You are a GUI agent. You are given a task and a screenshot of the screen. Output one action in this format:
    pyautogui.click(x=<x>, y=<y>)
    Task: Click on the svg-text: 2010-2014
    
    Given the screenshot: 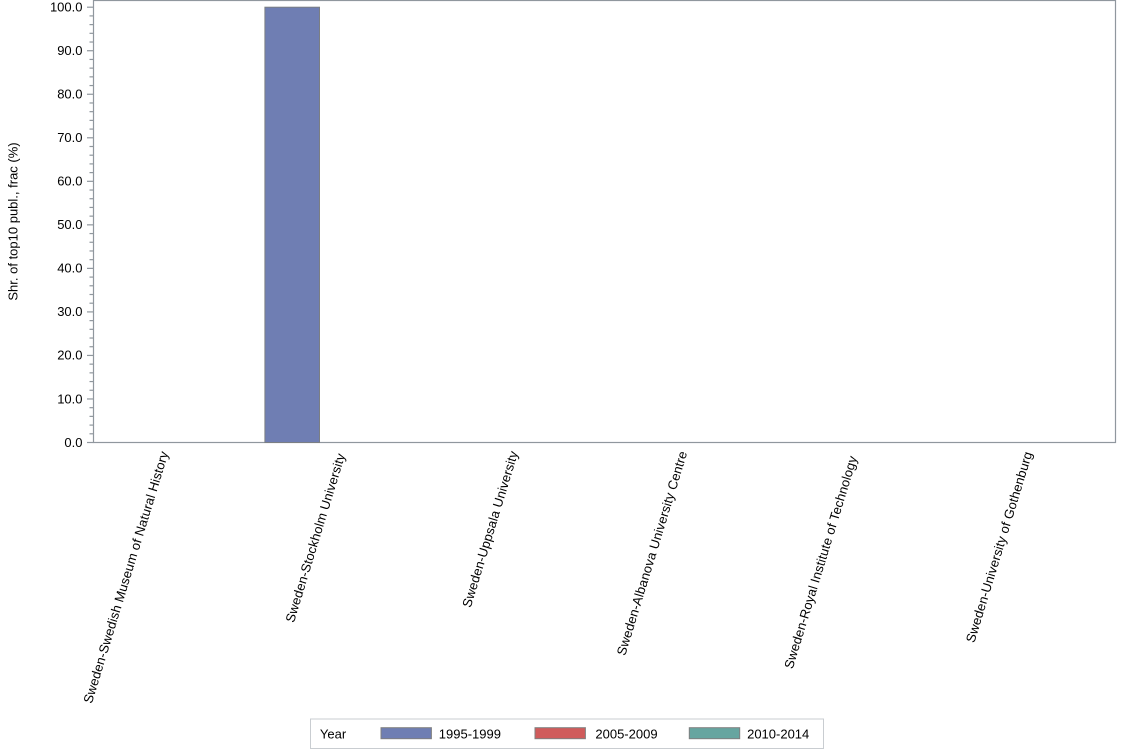 What is the action you would take?
    pyautogui.click(x=778, y=733)
    